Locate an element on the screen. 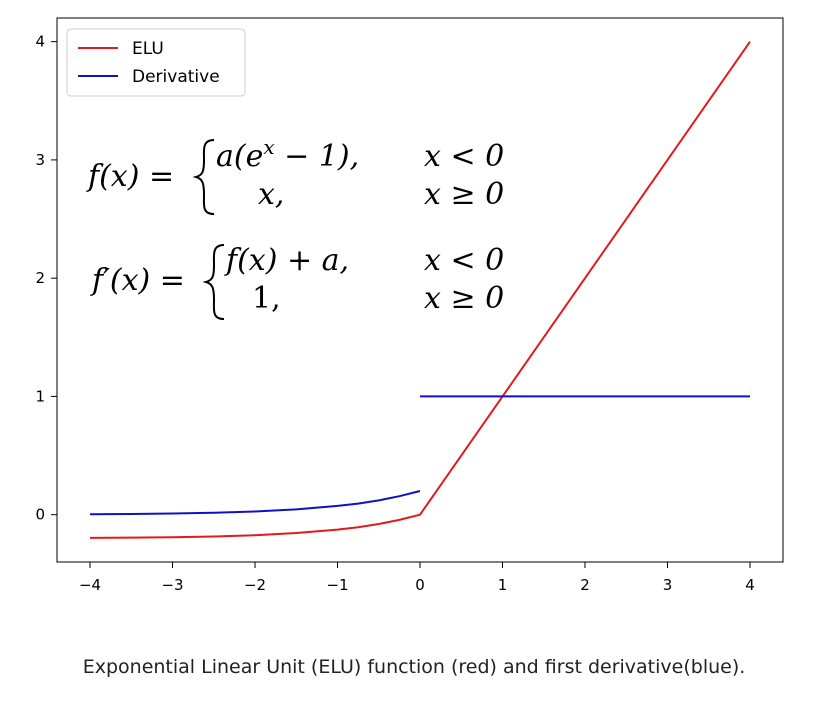  formula-f-brace is located at coordinates (203, 177).